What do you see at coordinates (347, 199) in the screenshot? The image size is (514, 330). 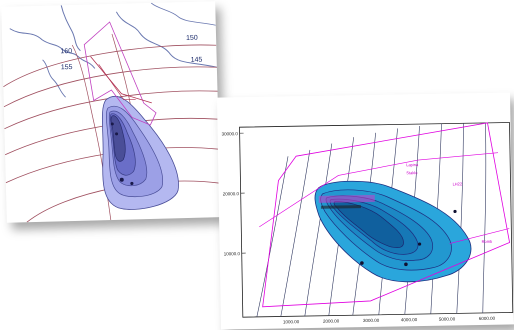 I see `pipeline-strip` at bounding box center [347, 199].